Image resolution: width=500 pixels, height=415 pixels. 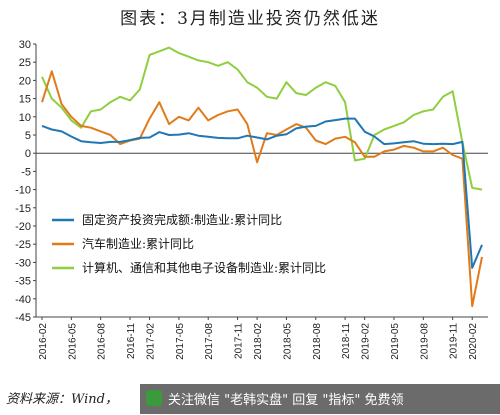 What do you see at coordinates (182, 219) in the screenshot?
I see `legend-label-0: 固定资产投资完成额:制造业:累计同比` at bounding box center [182, 219].